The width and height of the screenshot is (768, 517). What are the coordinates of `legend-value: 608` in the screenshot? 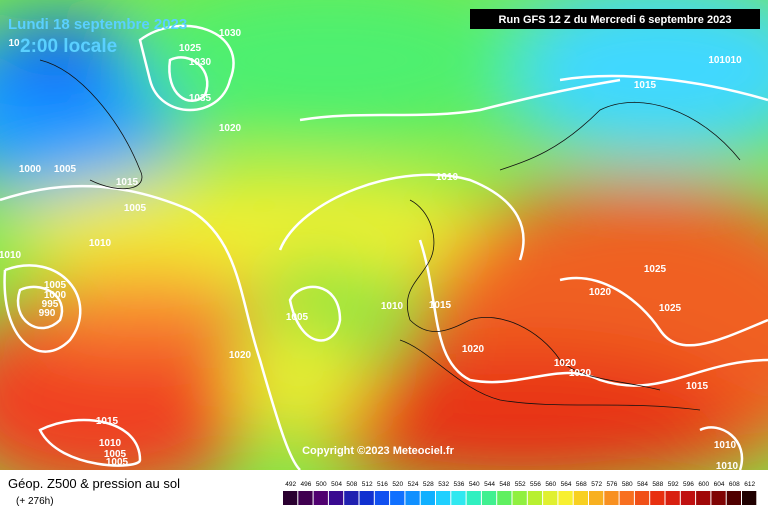 It's located at (734, 484).